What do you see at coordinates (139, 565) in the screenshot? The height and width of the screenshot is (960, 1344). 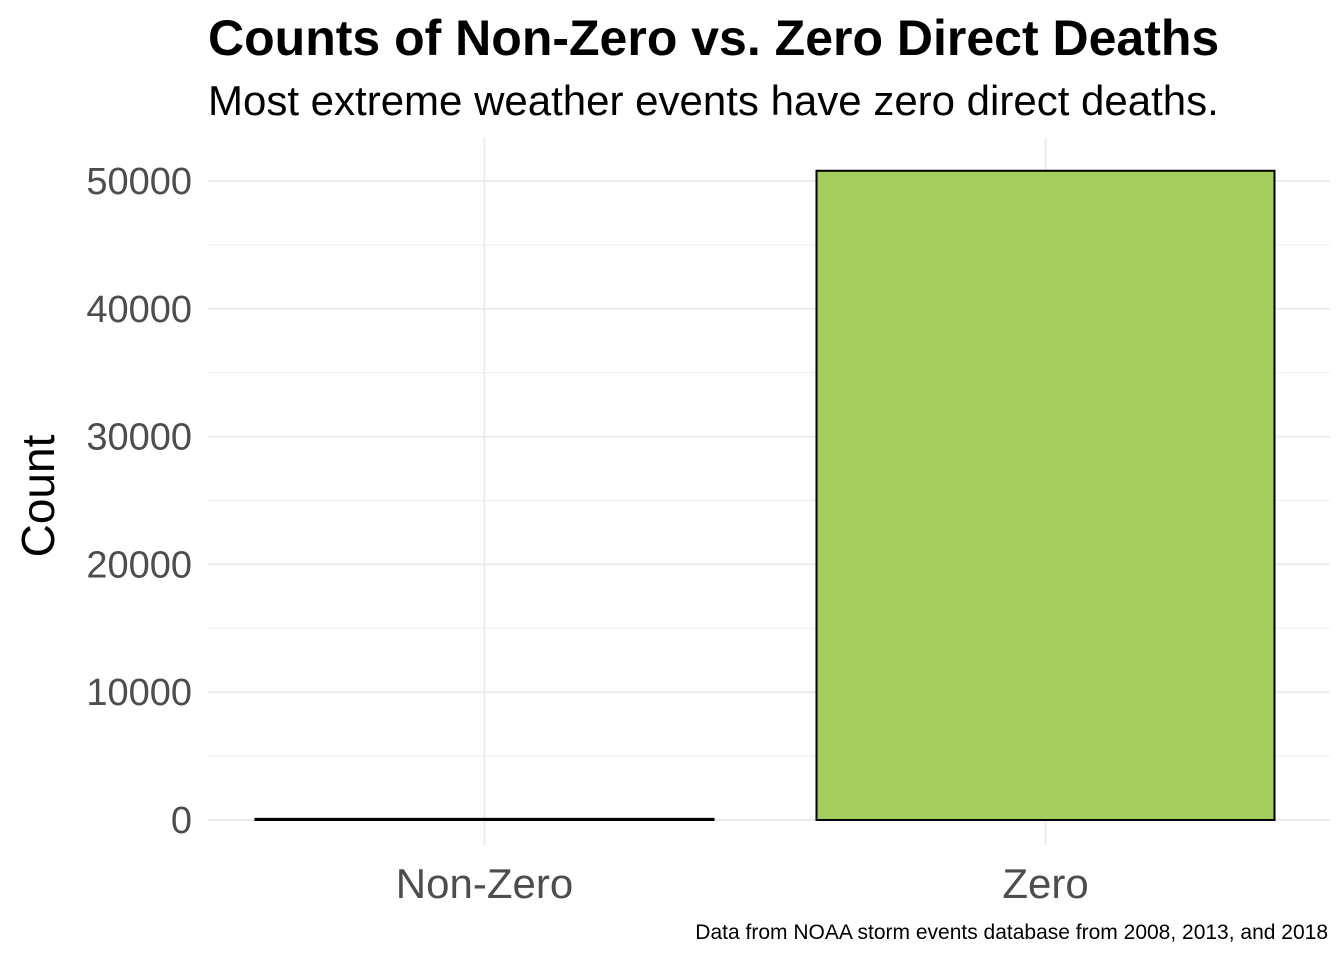 I see `y-tick-label: 20000` at bounding box center [139, 565].